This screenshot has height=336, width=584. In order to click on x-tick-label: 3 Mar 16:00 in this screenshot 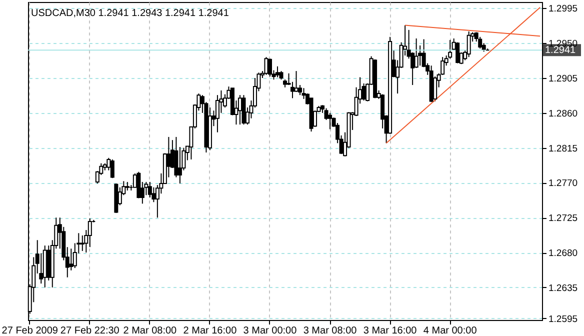, I will do `click(390, 331)`.